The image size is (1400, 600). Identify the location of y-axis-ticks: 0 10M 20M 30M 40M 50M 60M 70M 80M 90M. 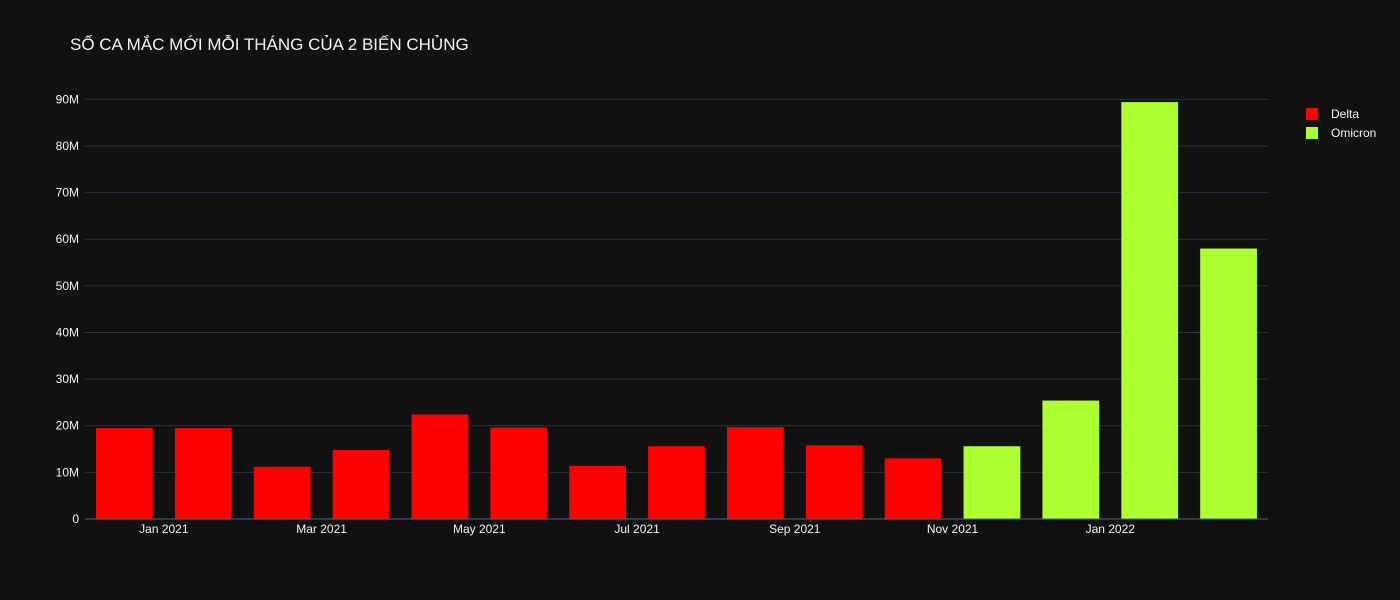
(68, 309).